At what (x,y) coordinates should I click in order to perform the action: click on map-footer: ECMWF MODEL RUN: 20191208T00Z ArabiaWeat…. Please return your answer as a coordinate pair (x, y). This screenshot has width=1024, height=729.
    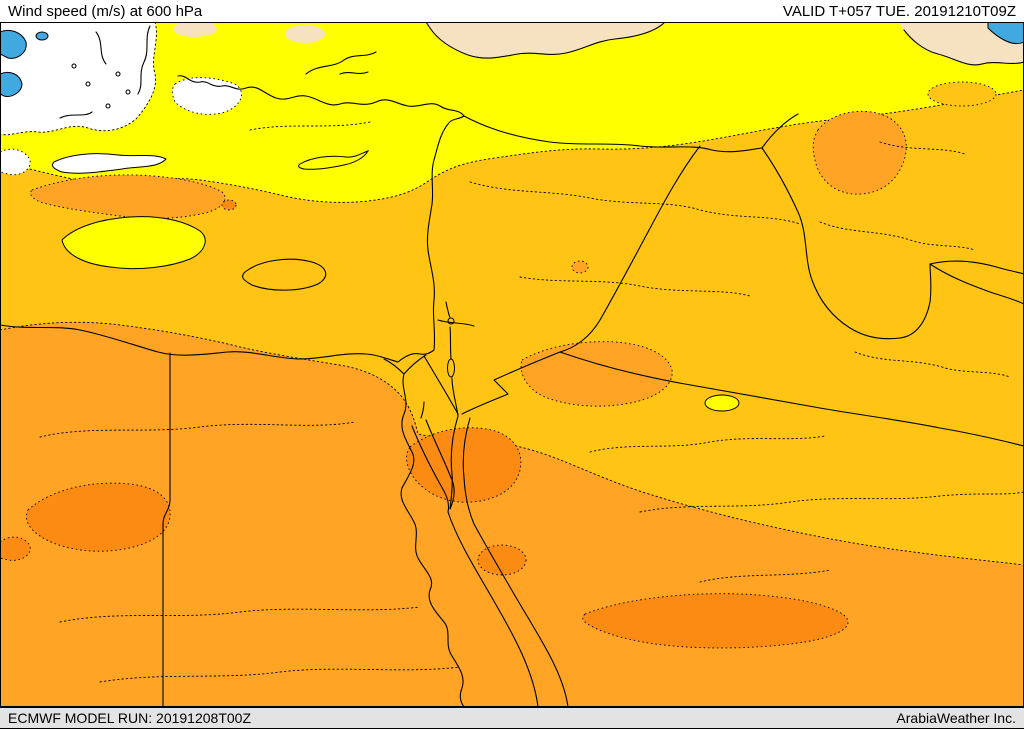
    Looking at the image, I should click on (512, 718).